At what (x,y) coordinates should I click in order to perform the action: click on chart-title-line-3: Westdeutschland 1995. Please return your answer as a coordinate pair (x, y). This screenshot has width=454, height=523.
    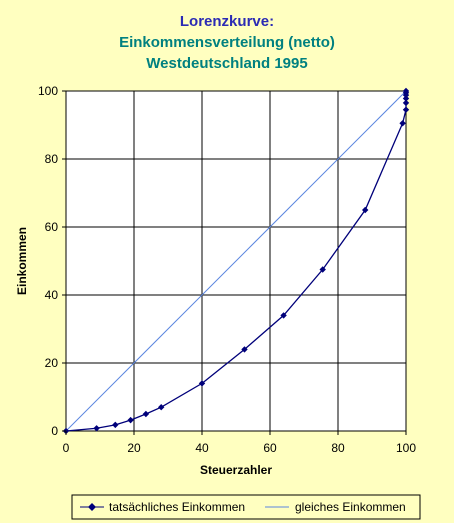
    Looking at the image, I should click on (227, 63).